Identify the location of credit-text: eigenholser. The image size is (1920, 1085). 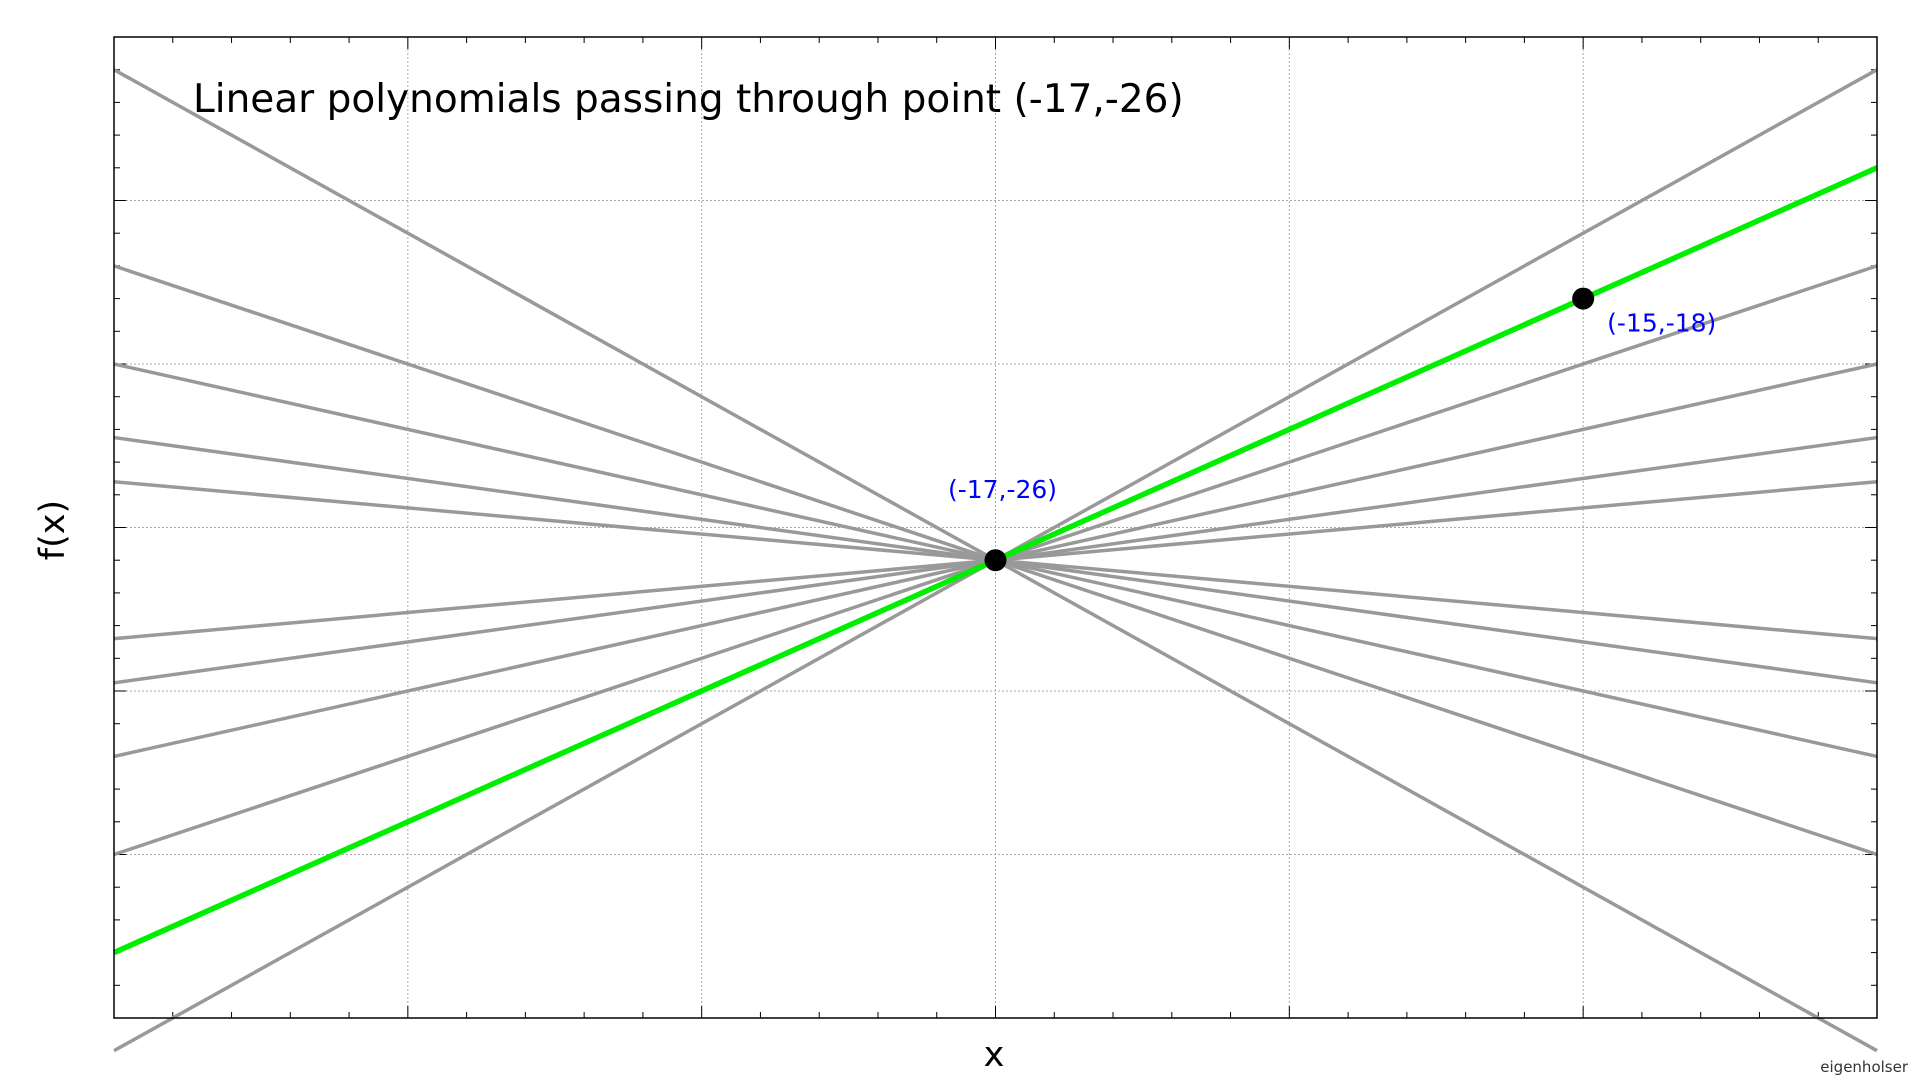
(1864, 1067).